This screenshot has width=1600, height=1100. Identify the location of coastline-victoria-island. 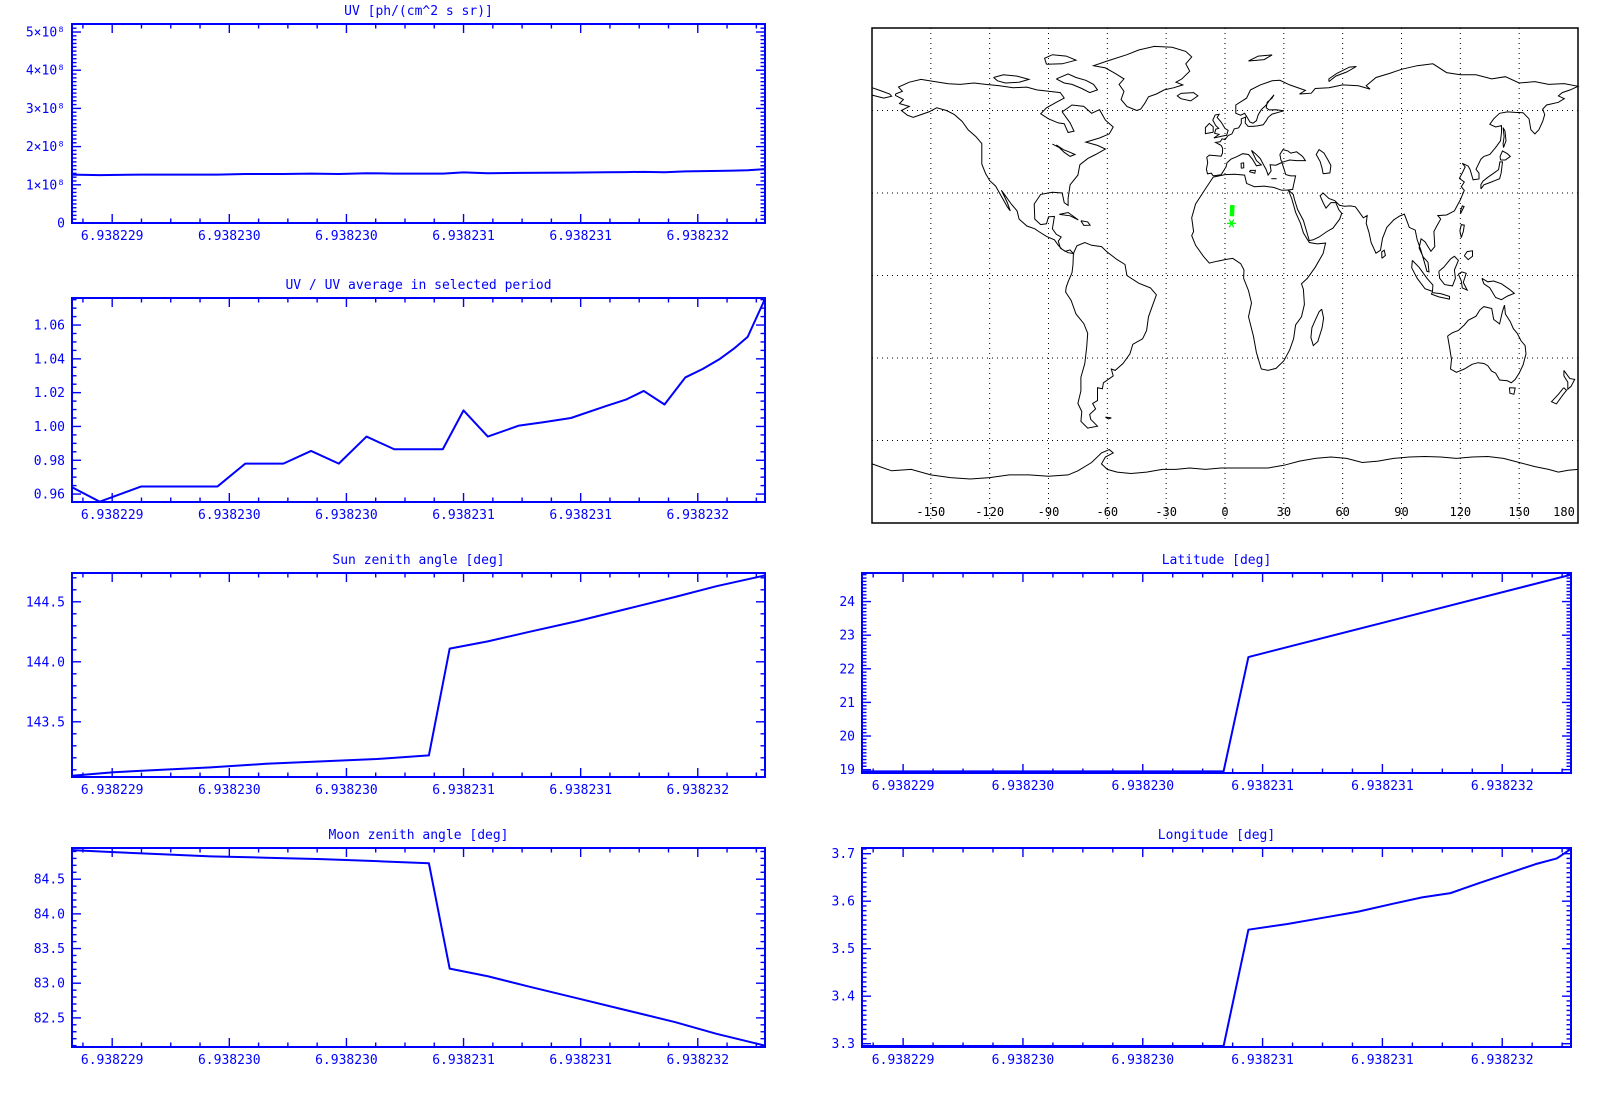
(1012, 79).